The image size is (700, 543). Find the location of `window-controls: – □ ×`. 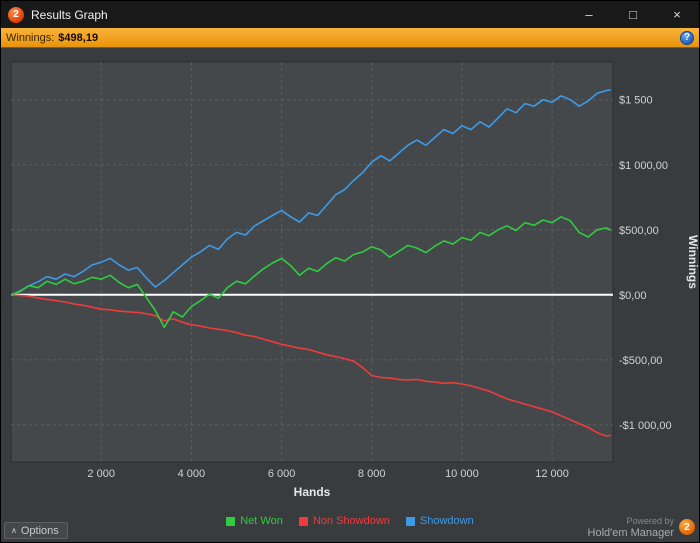

window-controls: – □ × is located at coordinates (633, 14).